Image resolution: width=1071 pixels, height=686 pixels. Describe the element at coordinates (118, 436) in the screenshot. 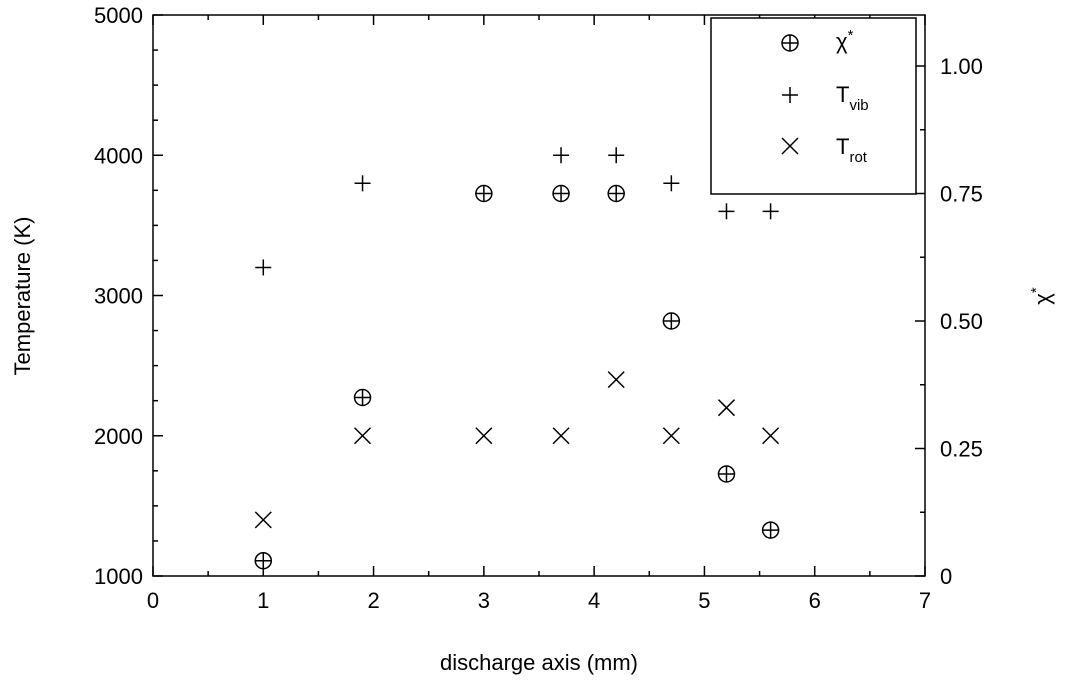

I see `y-tick-label: 2000` at that location.